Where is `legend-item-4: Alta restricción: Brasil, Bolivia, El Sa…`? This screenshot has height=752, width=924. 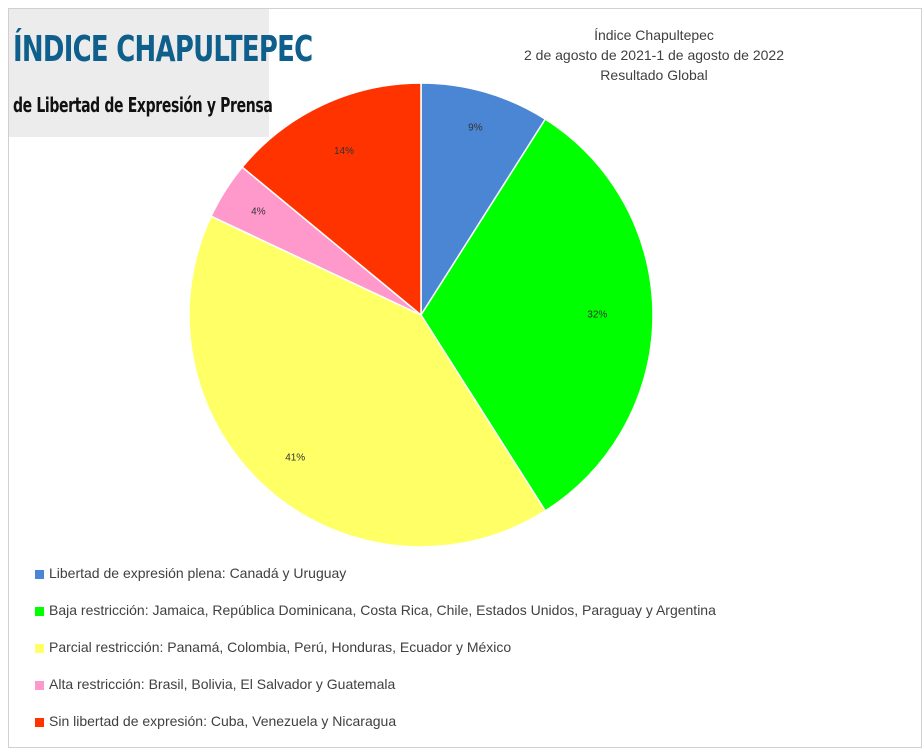 legend-item-4: Alta restricción: Brasil, Bolivia, El Sa… is located at coordinates (375, 694).